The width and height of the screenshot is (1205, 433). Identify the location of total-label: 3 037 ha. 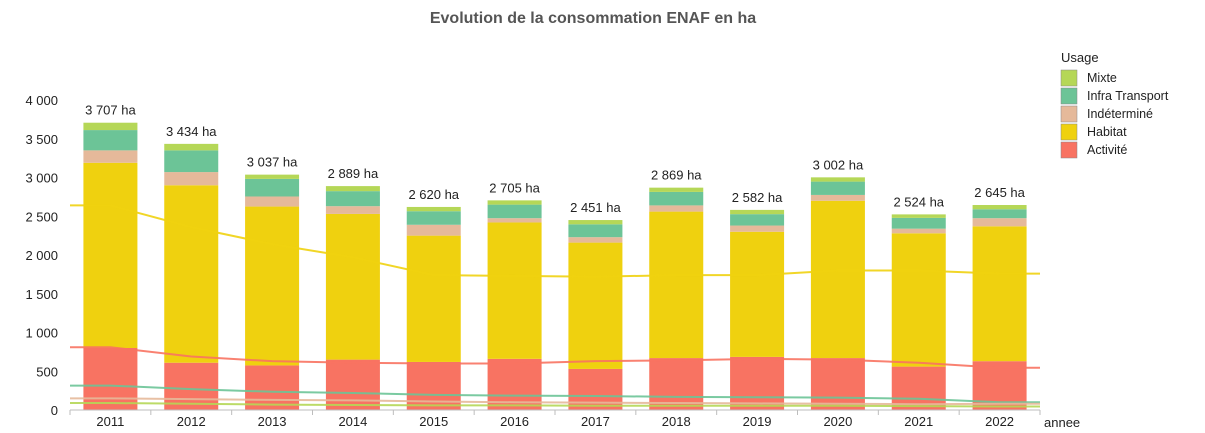
(272, 162).